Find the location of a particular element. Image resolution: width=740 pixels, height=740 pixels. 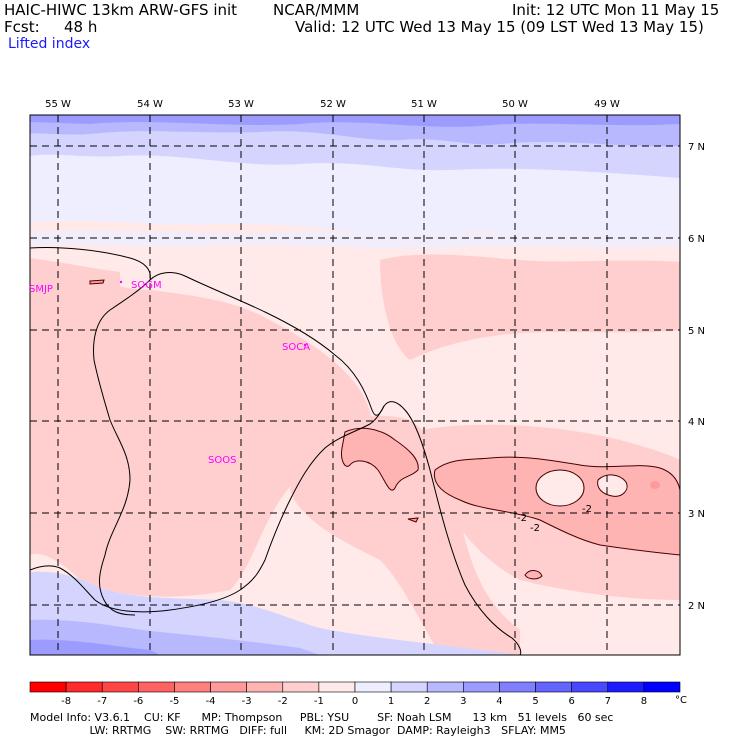

colorbar-tick-label: 1 is located at coordinates (391, 701).